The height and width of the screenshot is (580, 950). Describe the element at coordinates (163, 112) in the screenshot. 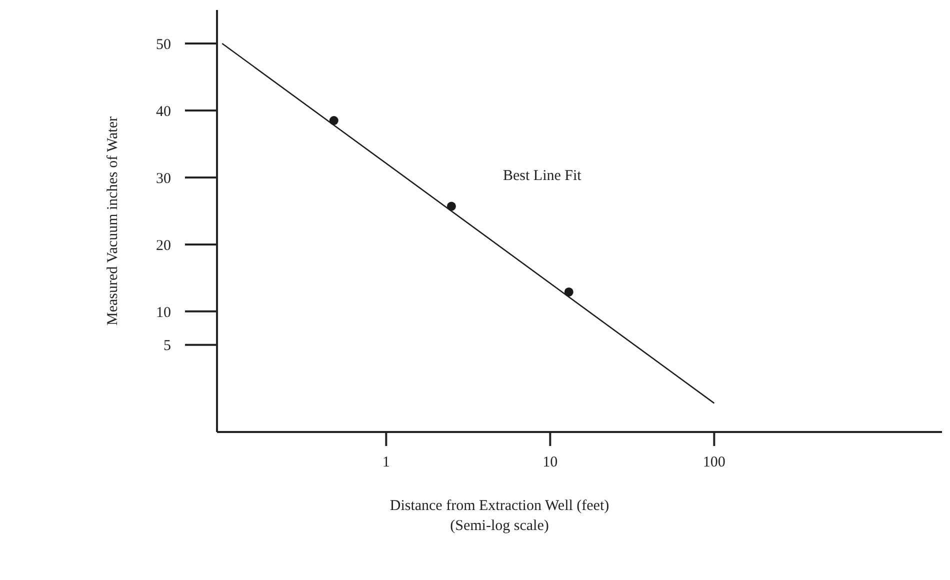

I see `y-tick-label: 40` at that location.